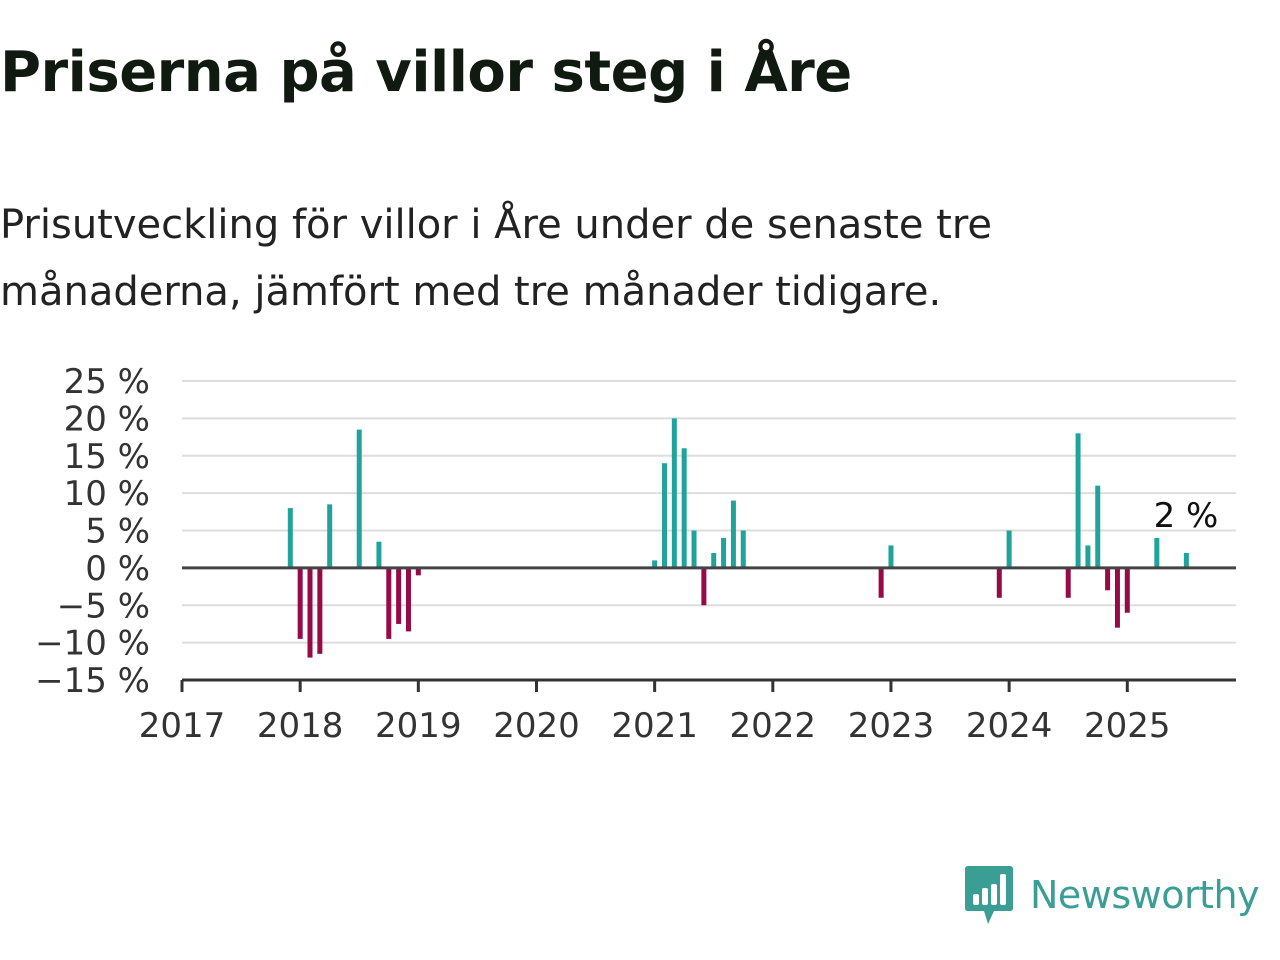 This screenshot has width=1280, height=960. What do you see at coordinates (117, 569) in the screenshot?
I see `y-tick-label: 0 %` at bounding box center [117, 569].